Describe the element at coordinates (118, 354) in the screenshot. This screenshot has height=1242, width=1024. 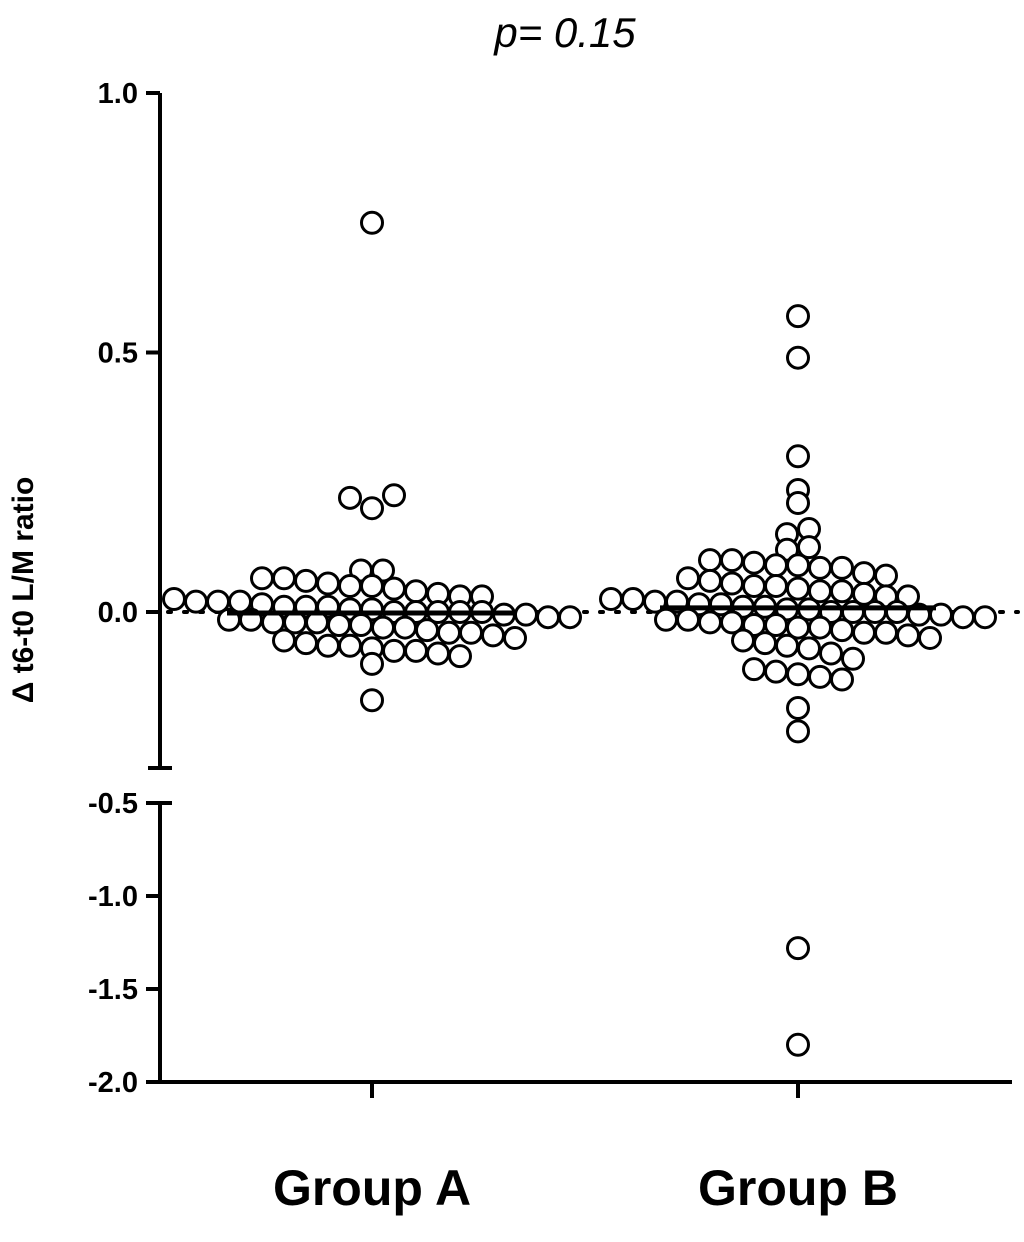
I see `y-tick-label: 0.5` at that location.